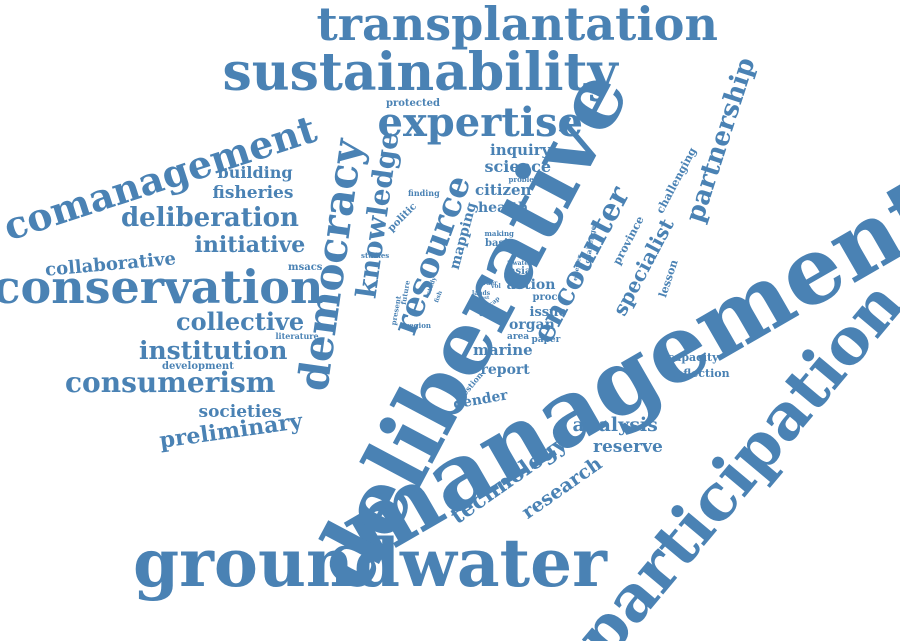 The image size is (900, 641). Describe the element at coordinates (496, 286) in the screenshot. I see `word-vol: vol` at that location.